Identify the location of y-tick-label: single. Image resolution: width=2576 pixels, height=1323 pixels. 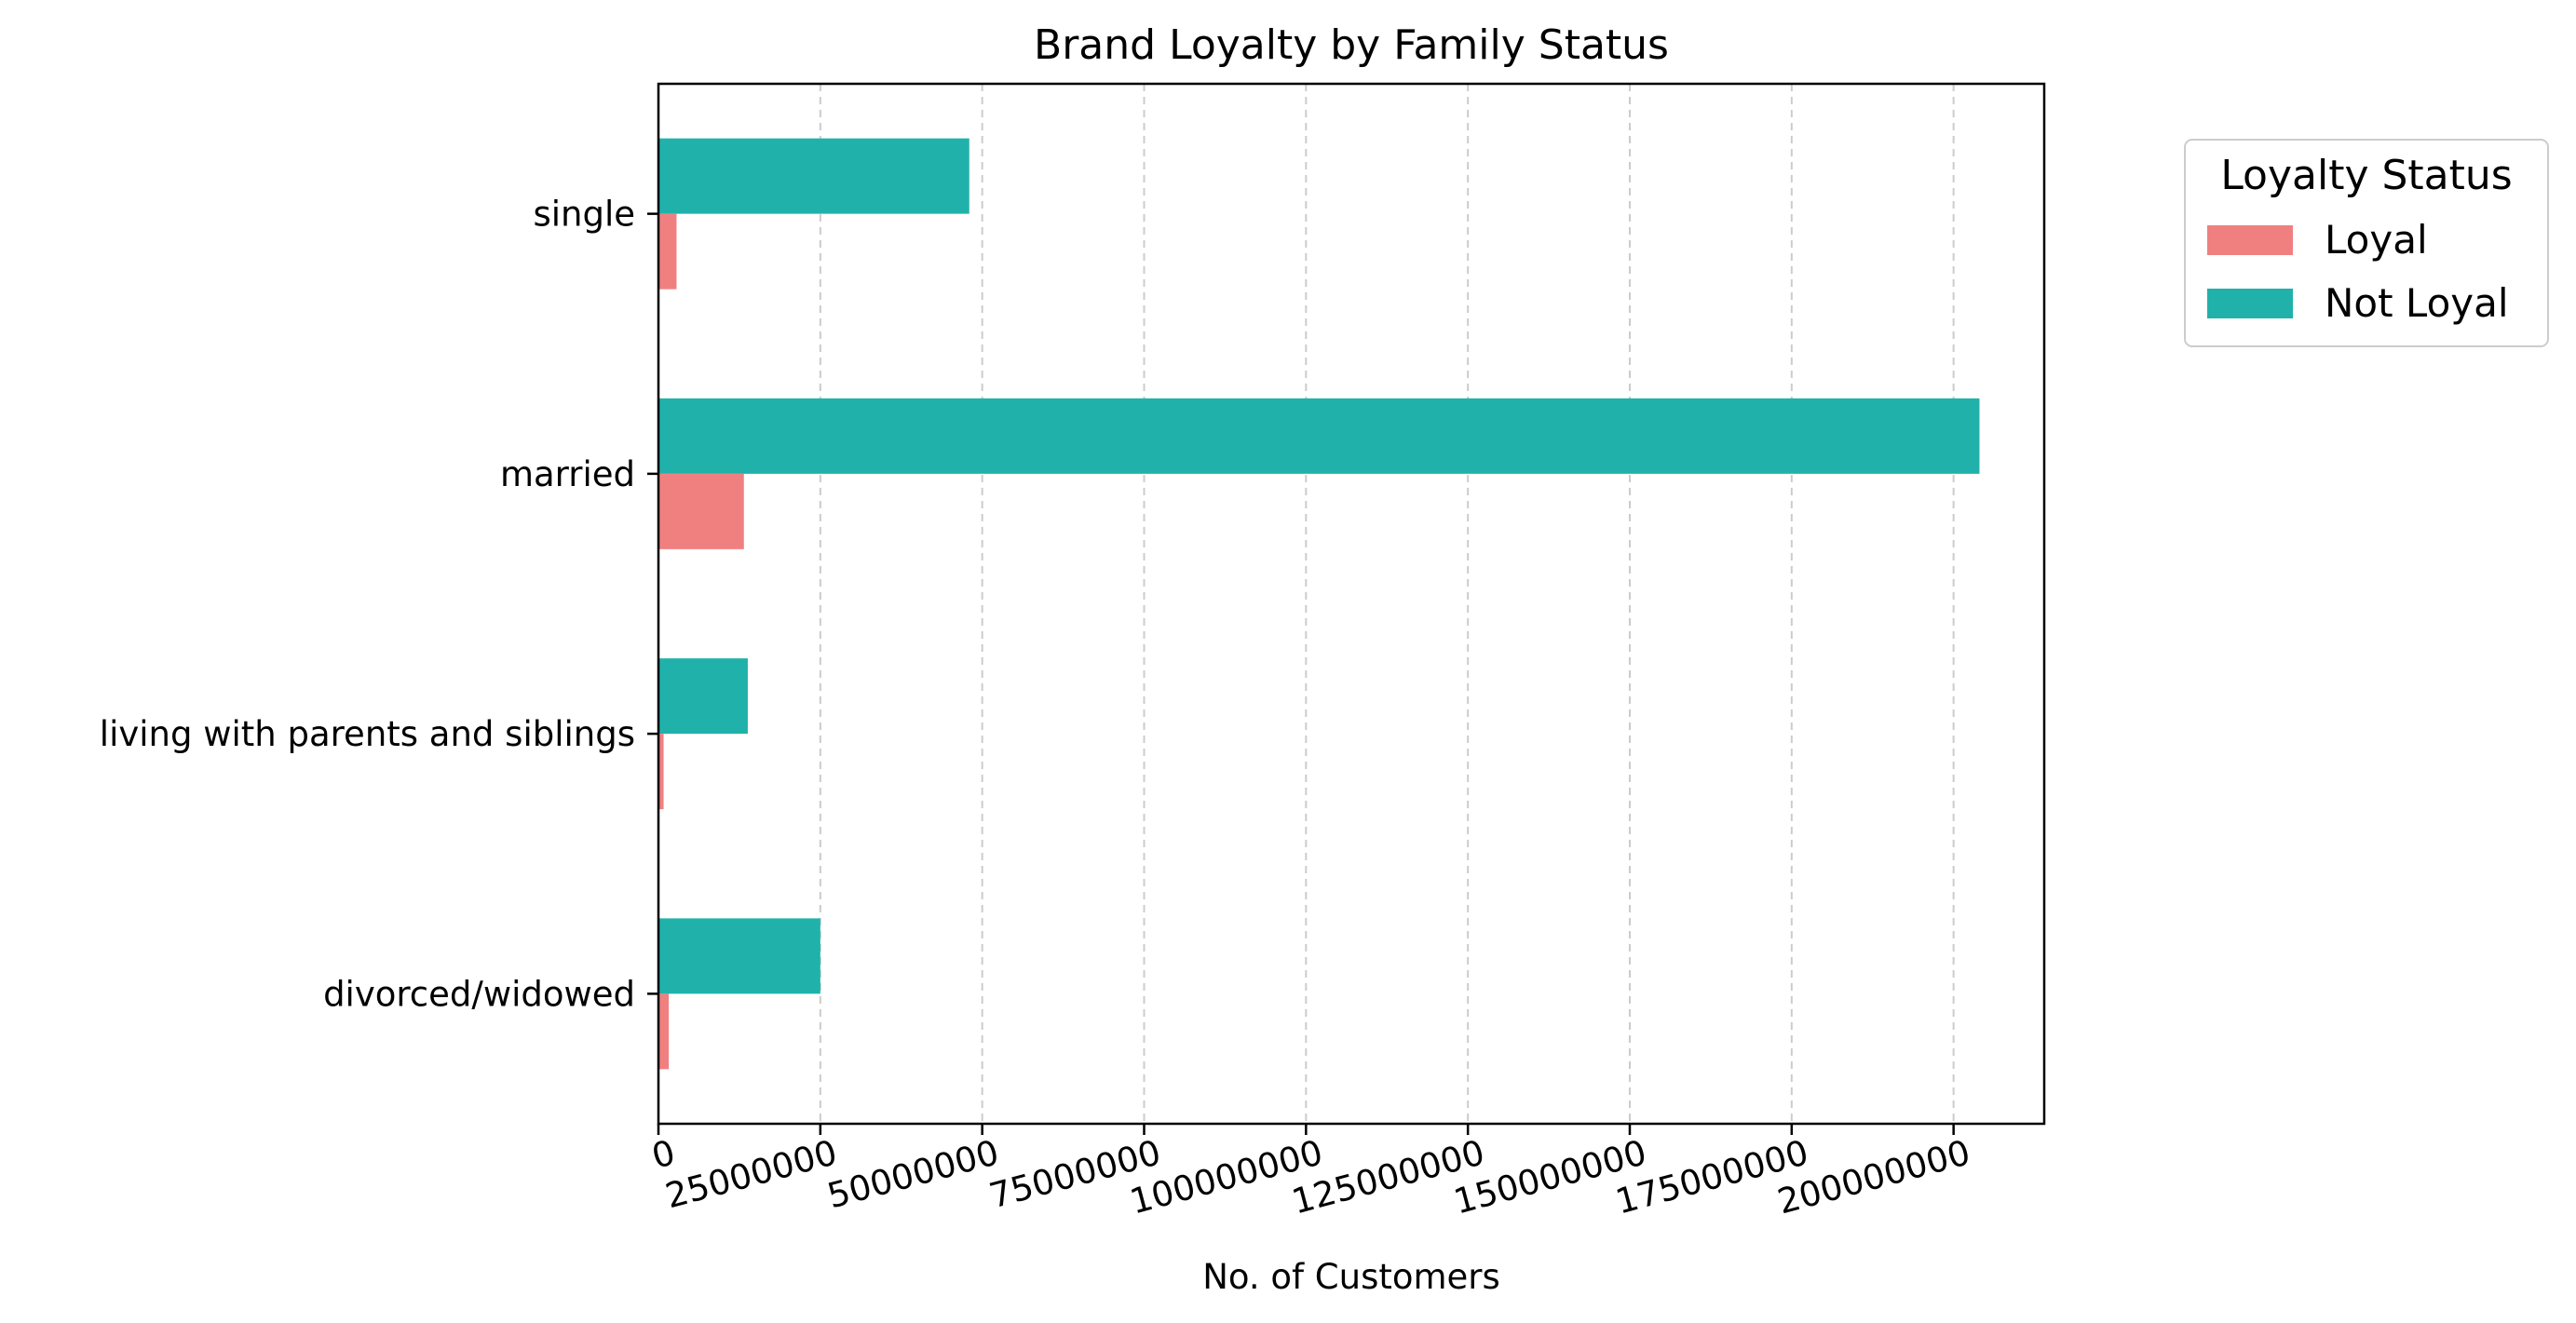
(584, 215).